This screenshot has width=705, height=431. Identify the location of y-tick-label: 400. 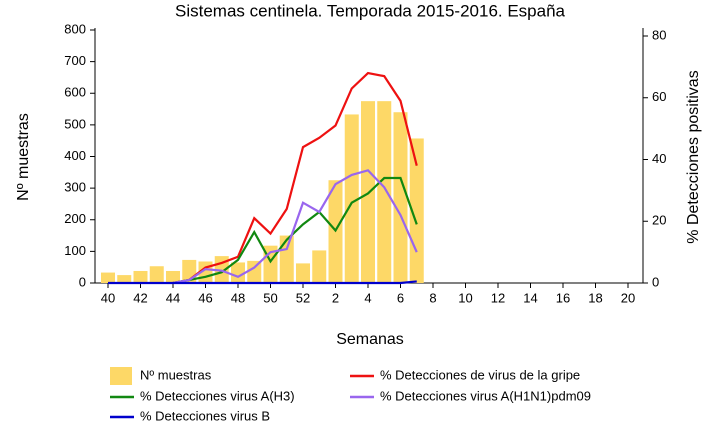
(75, 155).